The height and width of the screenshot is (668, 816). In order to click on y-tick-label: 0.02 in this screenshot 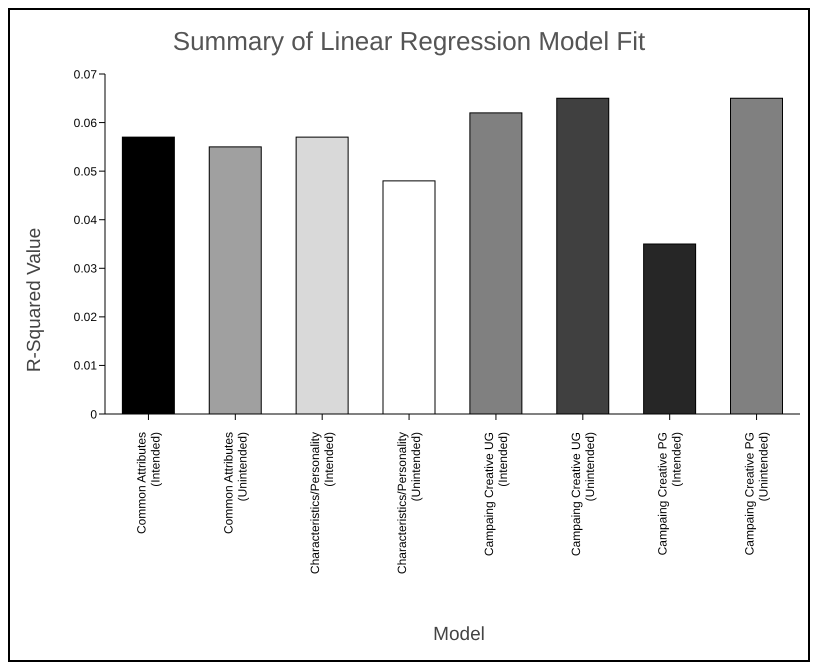, I will do `click(86, 317)`.